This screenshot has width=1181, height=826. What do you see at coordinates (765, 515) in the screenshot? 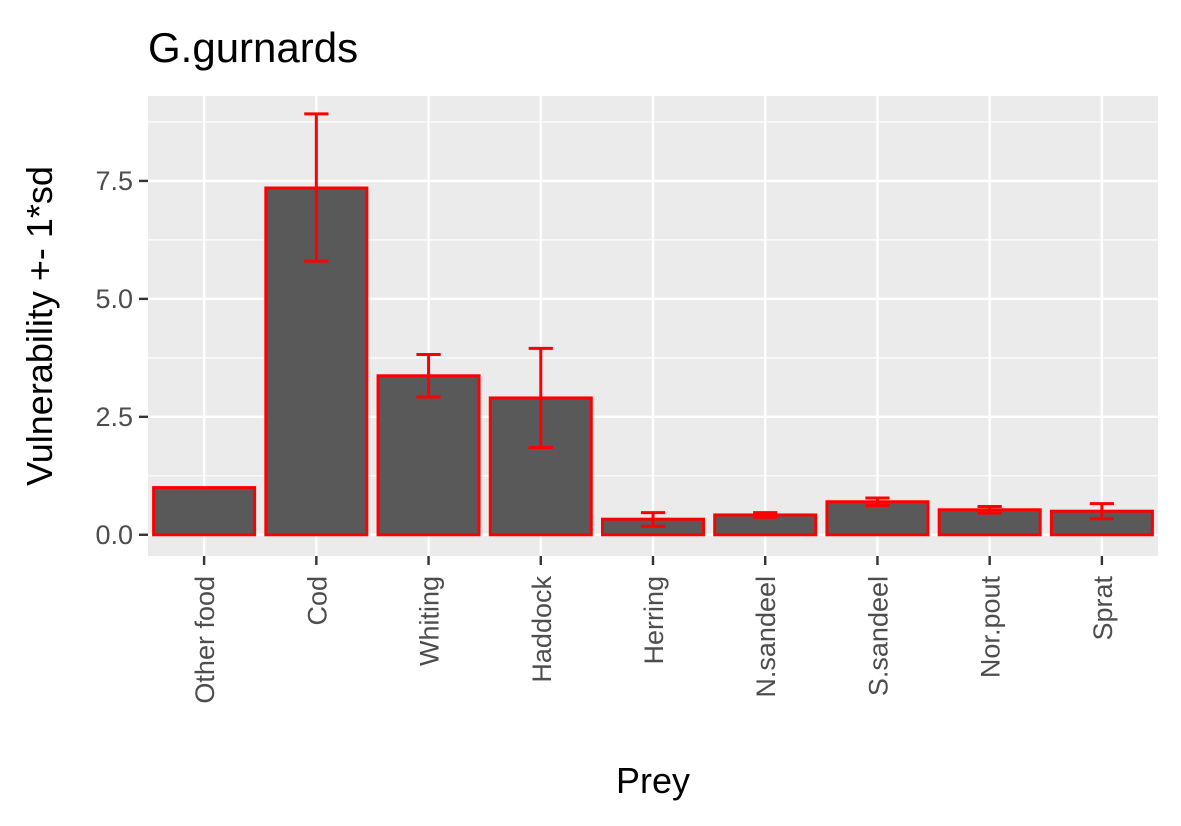
I see `error-bar-n-sandeel` at bounding box center [765, 515].